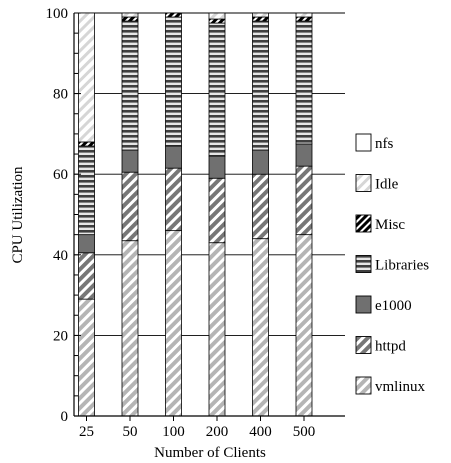 The image size is (451, 463). I want to click on legend-swatch-misc, so click(363, 223).